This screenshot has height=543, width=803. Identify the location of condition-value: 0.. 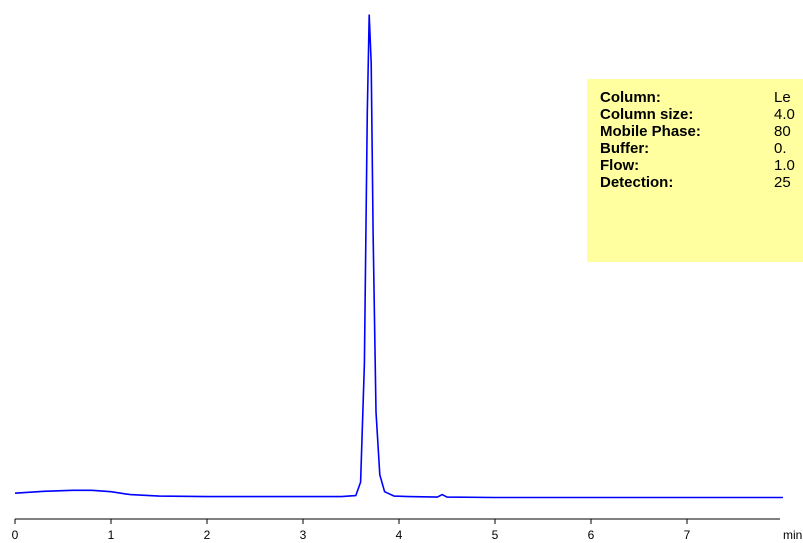
(784, 148).